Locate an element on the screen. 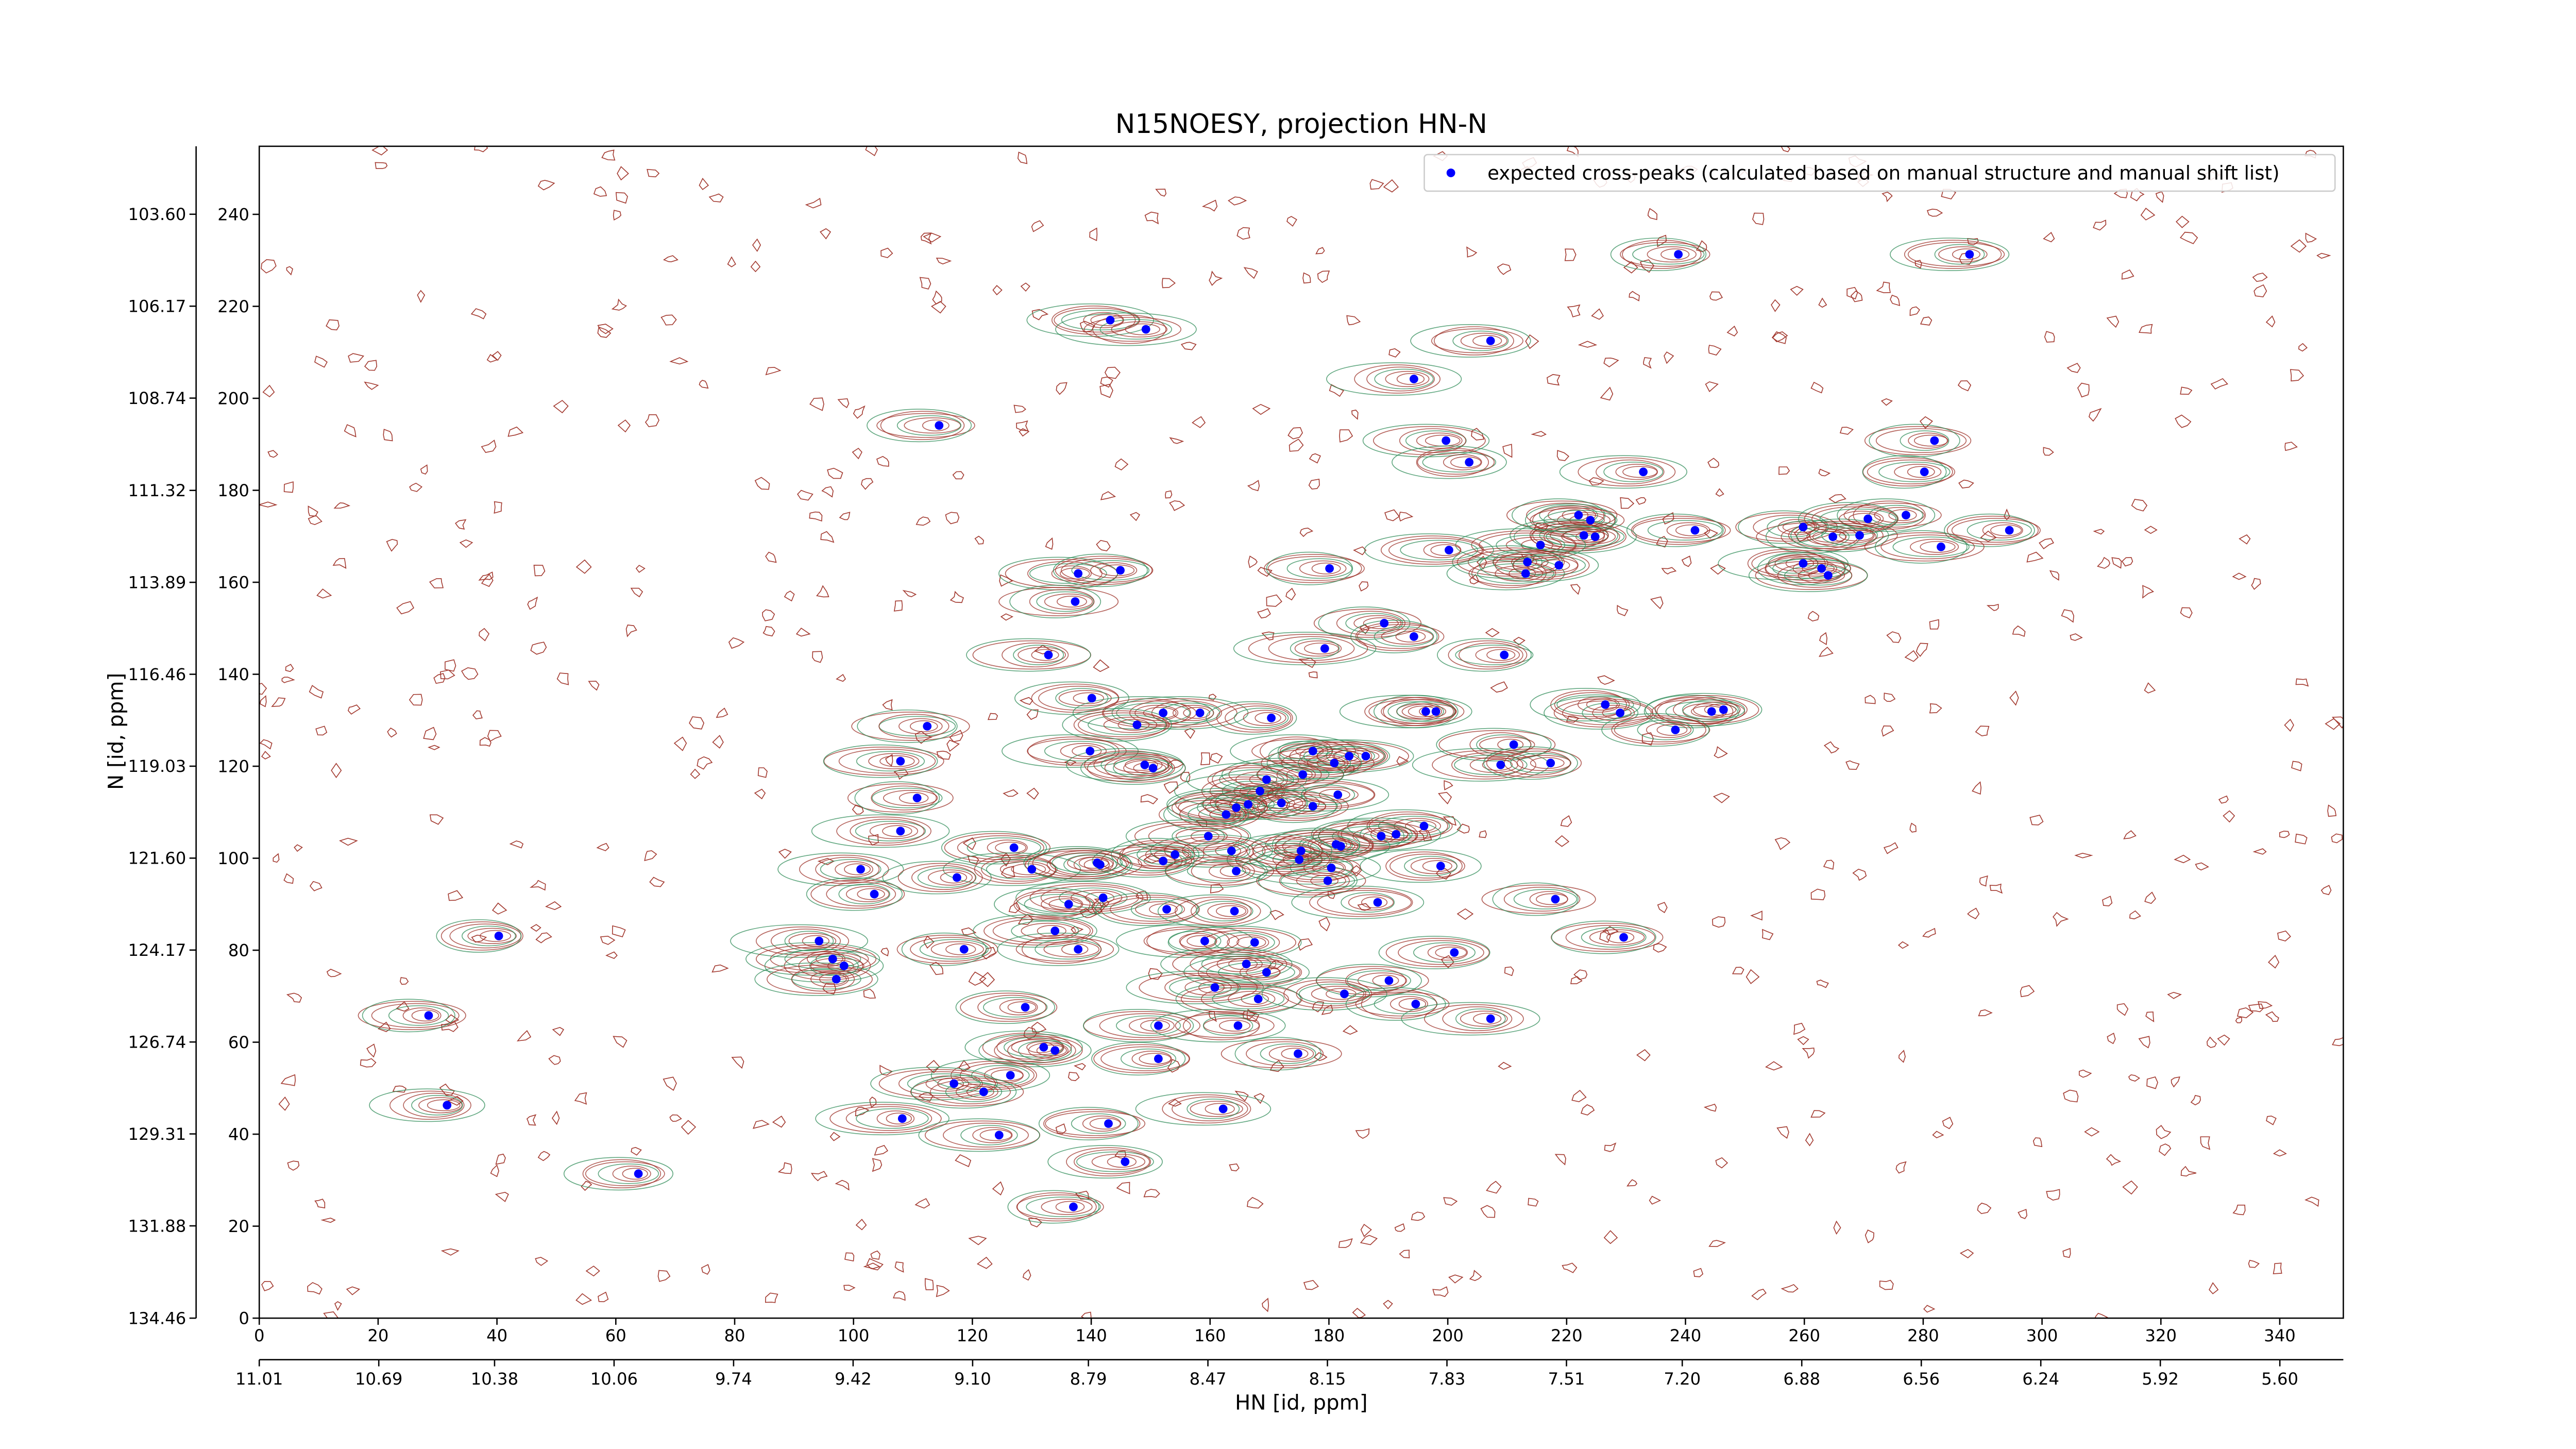 The image size is (2576, 1449). x-tick-label: 320 is located at coordinates (2161, 1335).